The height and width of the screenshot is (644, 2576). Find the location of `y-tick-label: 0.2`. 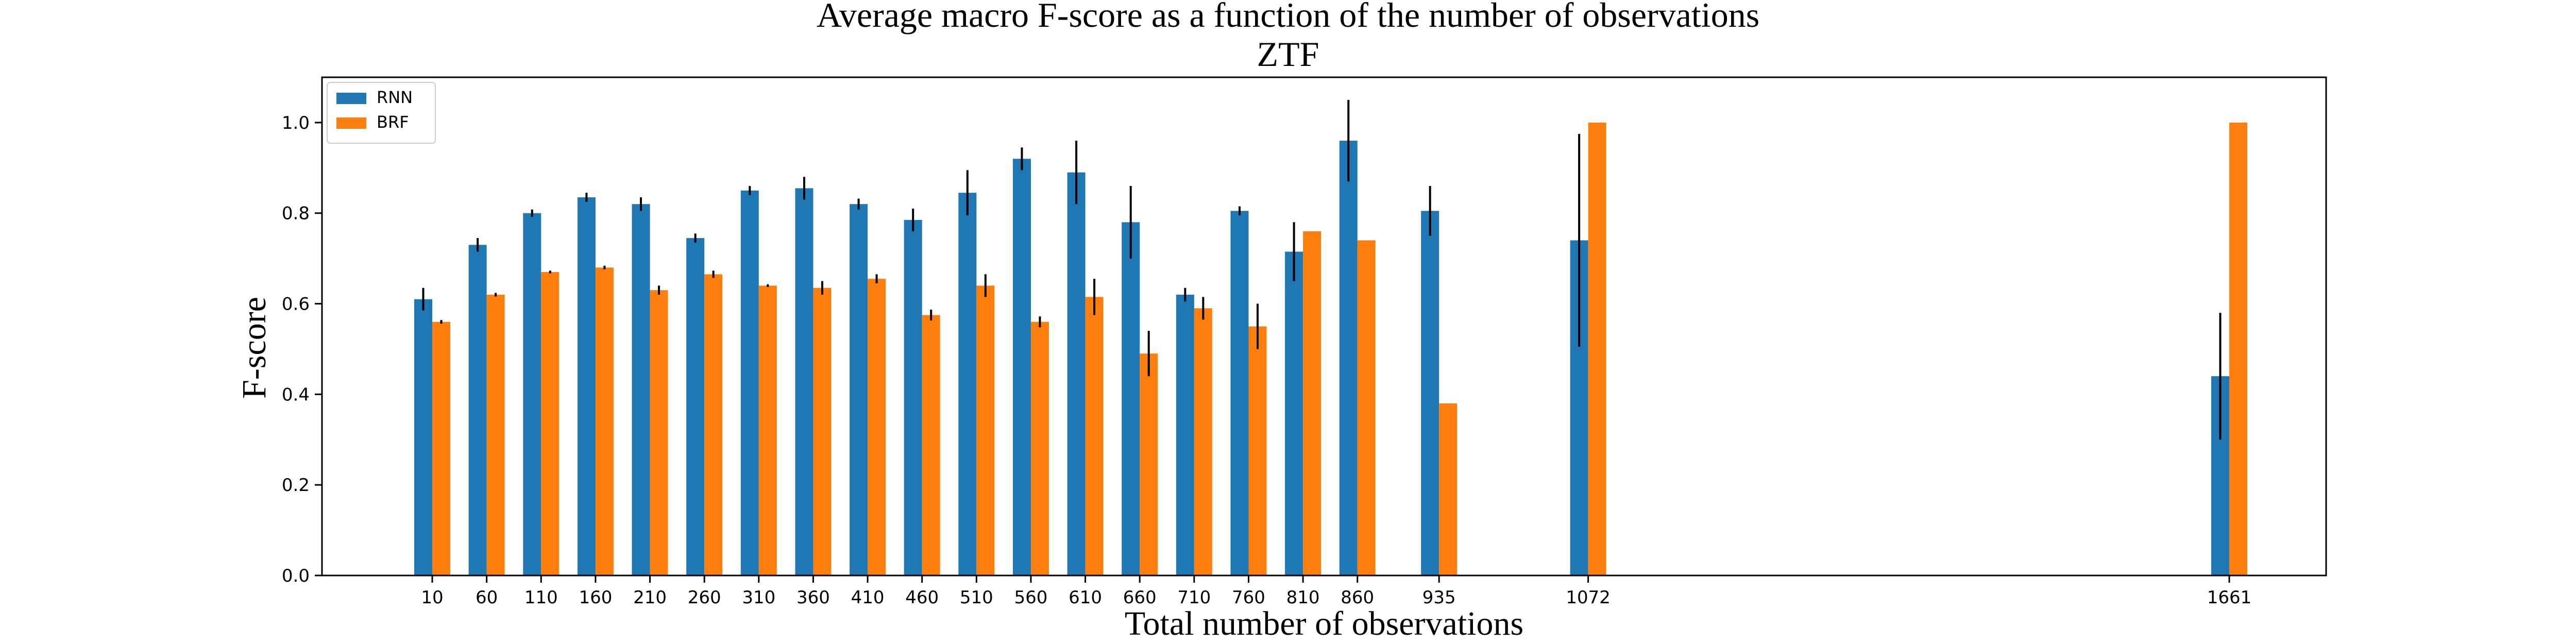

y-tick-label: 0.2 is located at coordinates (296, 485).